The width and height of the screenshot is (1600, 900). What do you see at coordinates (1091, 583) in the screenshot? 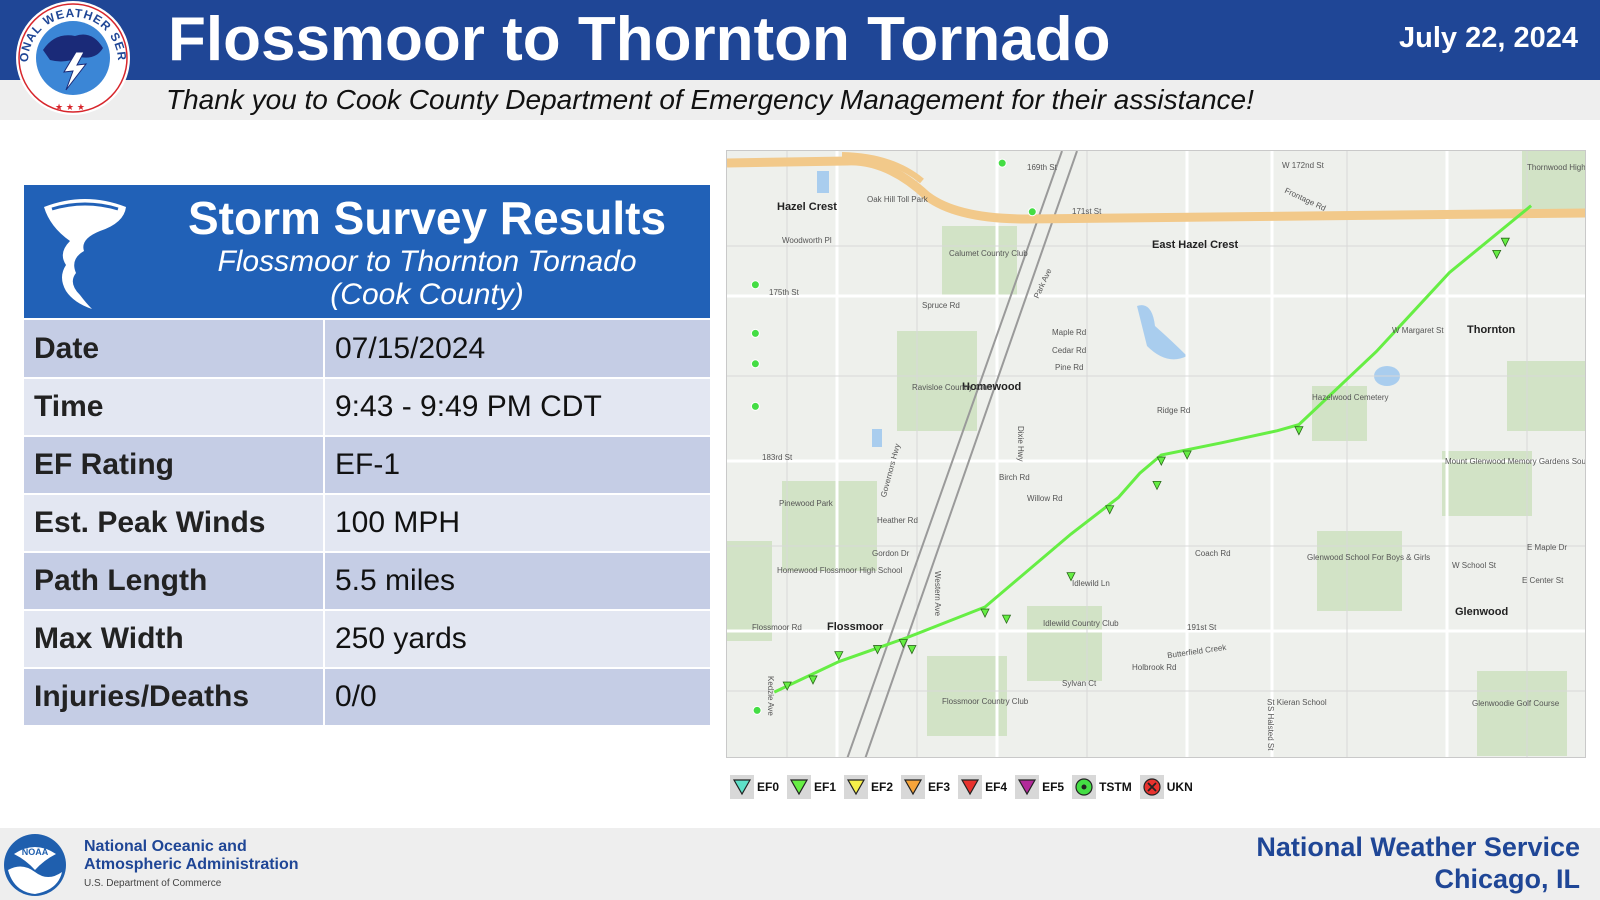
I see `map-street-label: Idlewild Ln` at bounding box center [1091, 583].